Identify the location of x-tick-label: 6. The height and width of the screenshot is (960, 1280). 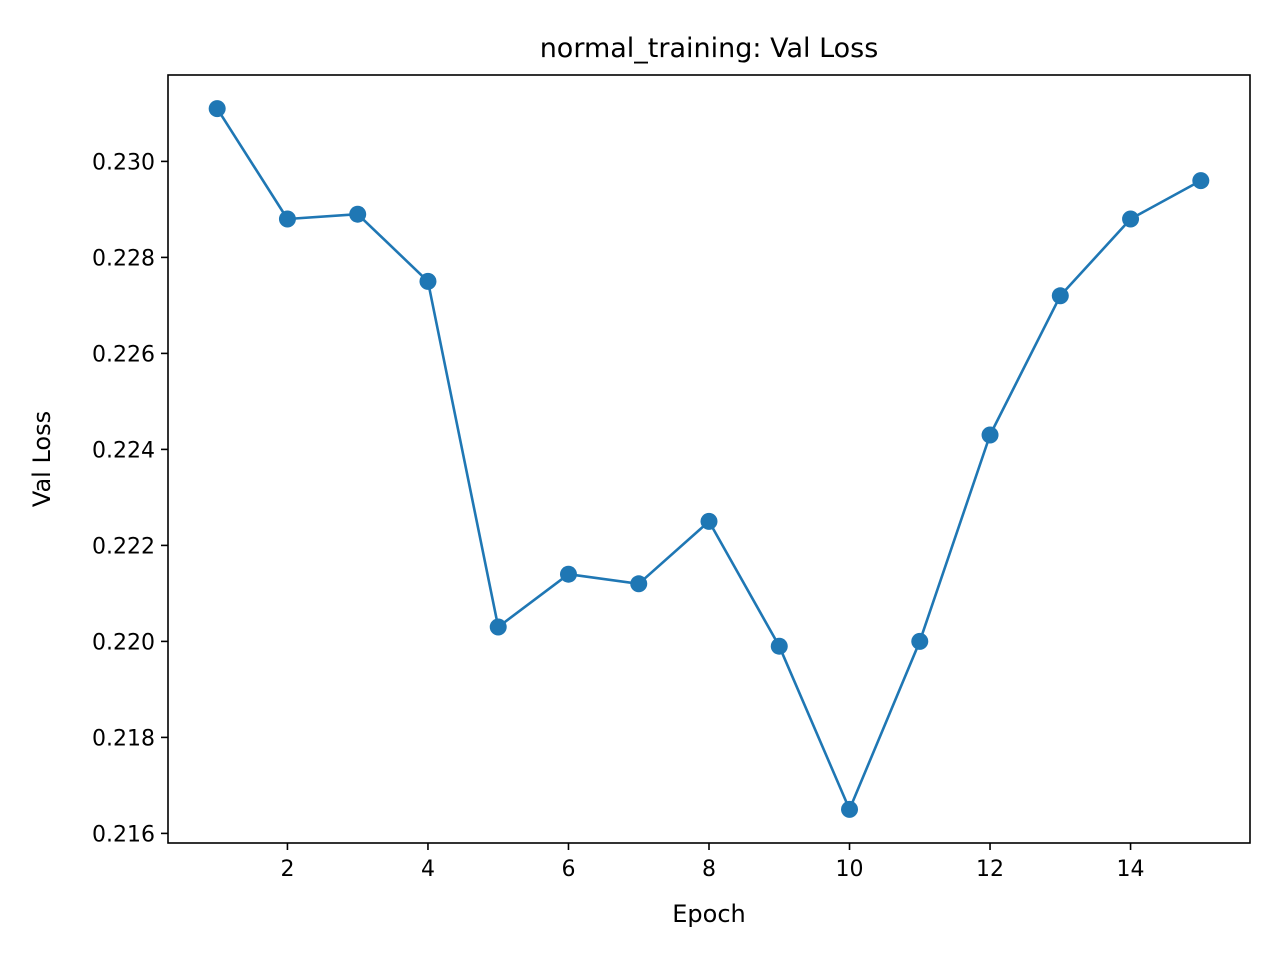
(568, 869).